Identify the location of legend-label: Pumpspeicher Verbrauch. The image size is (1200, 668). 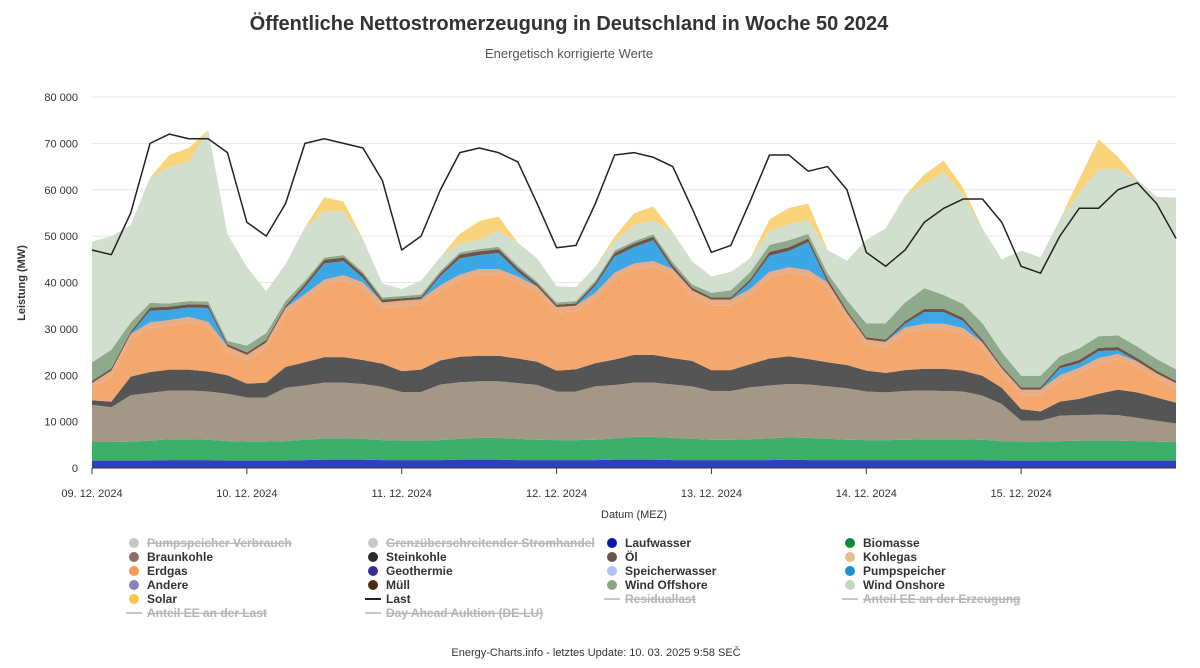
(219, 543).